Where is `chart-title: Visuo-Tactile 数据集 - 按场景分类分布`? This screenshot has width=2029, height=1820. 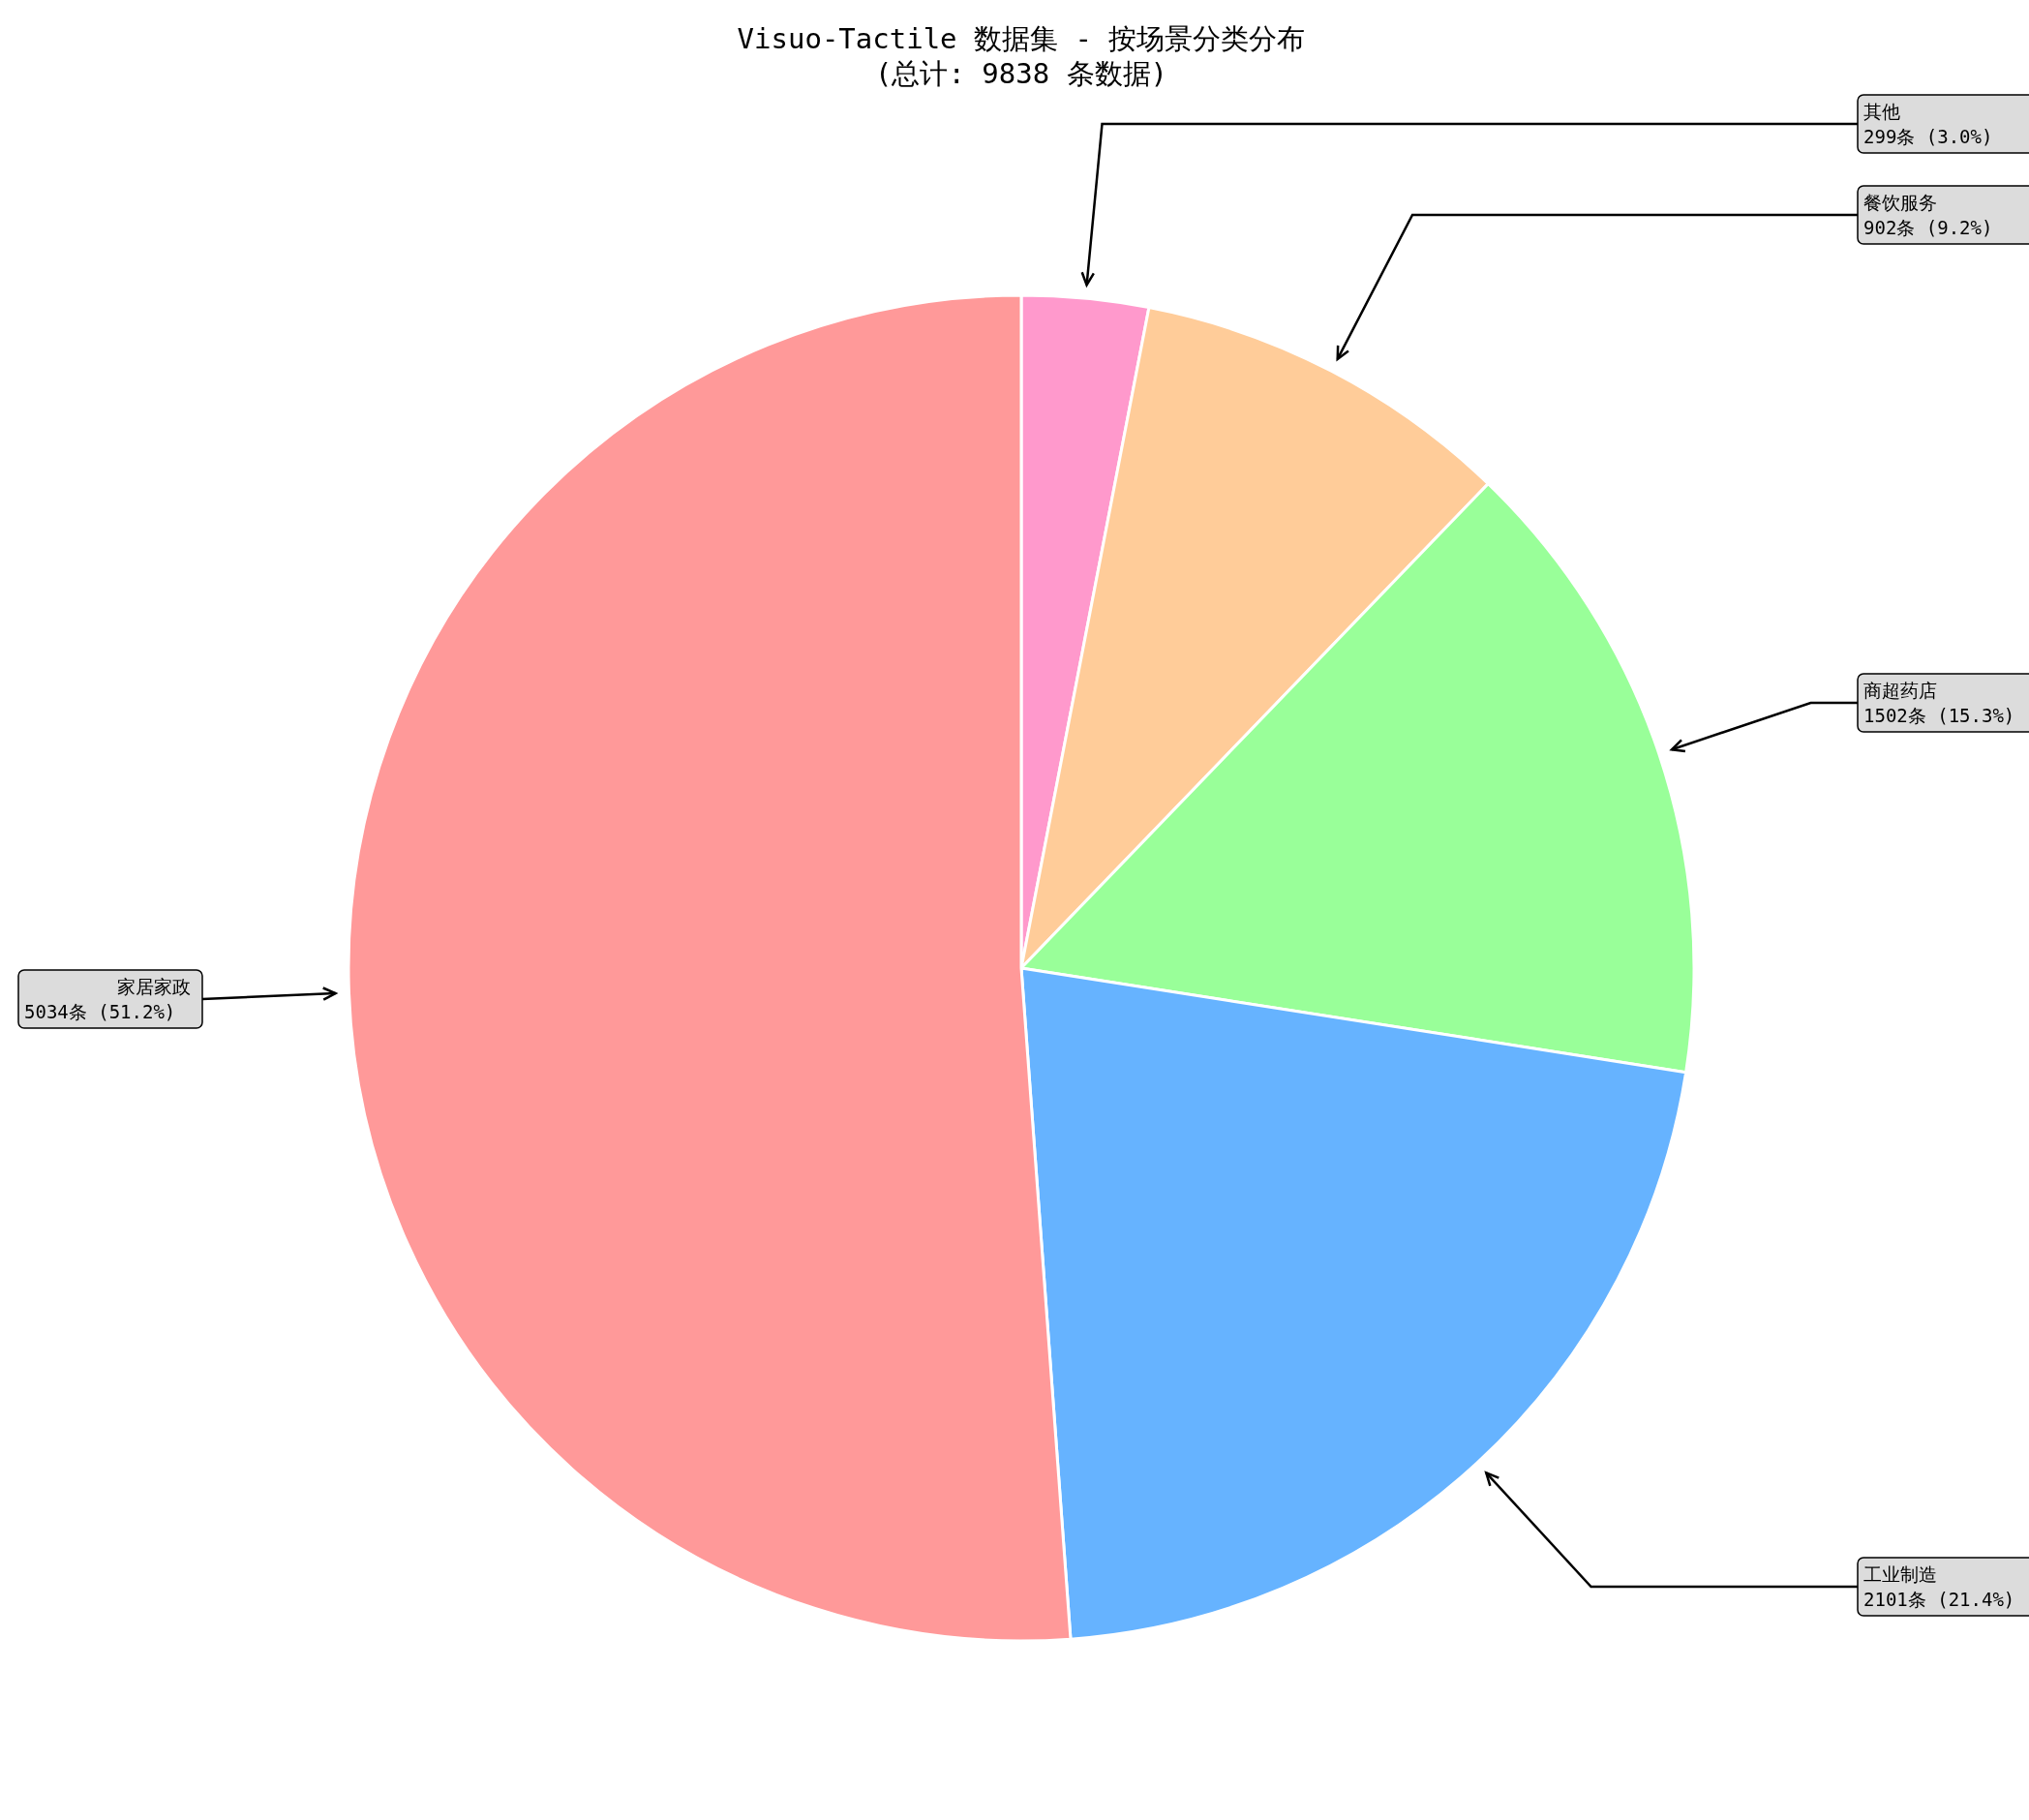 chart-title: Visuo-Tactile 数据集 - 按场景分类分布 is located at coordinates (1022, 39).